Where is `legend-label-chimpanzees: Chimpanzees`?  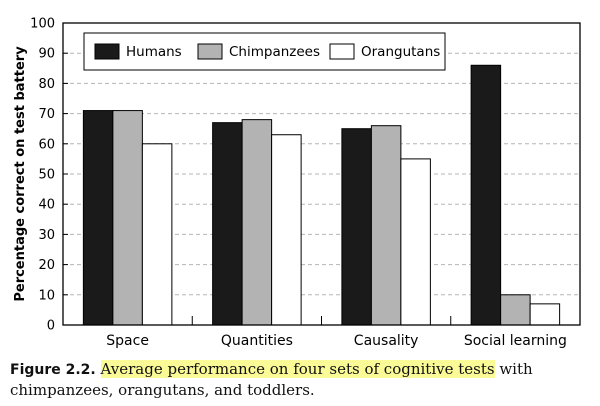 legend-label-chimpanzees: Chimpanzees is located at coordinates (274, 52).